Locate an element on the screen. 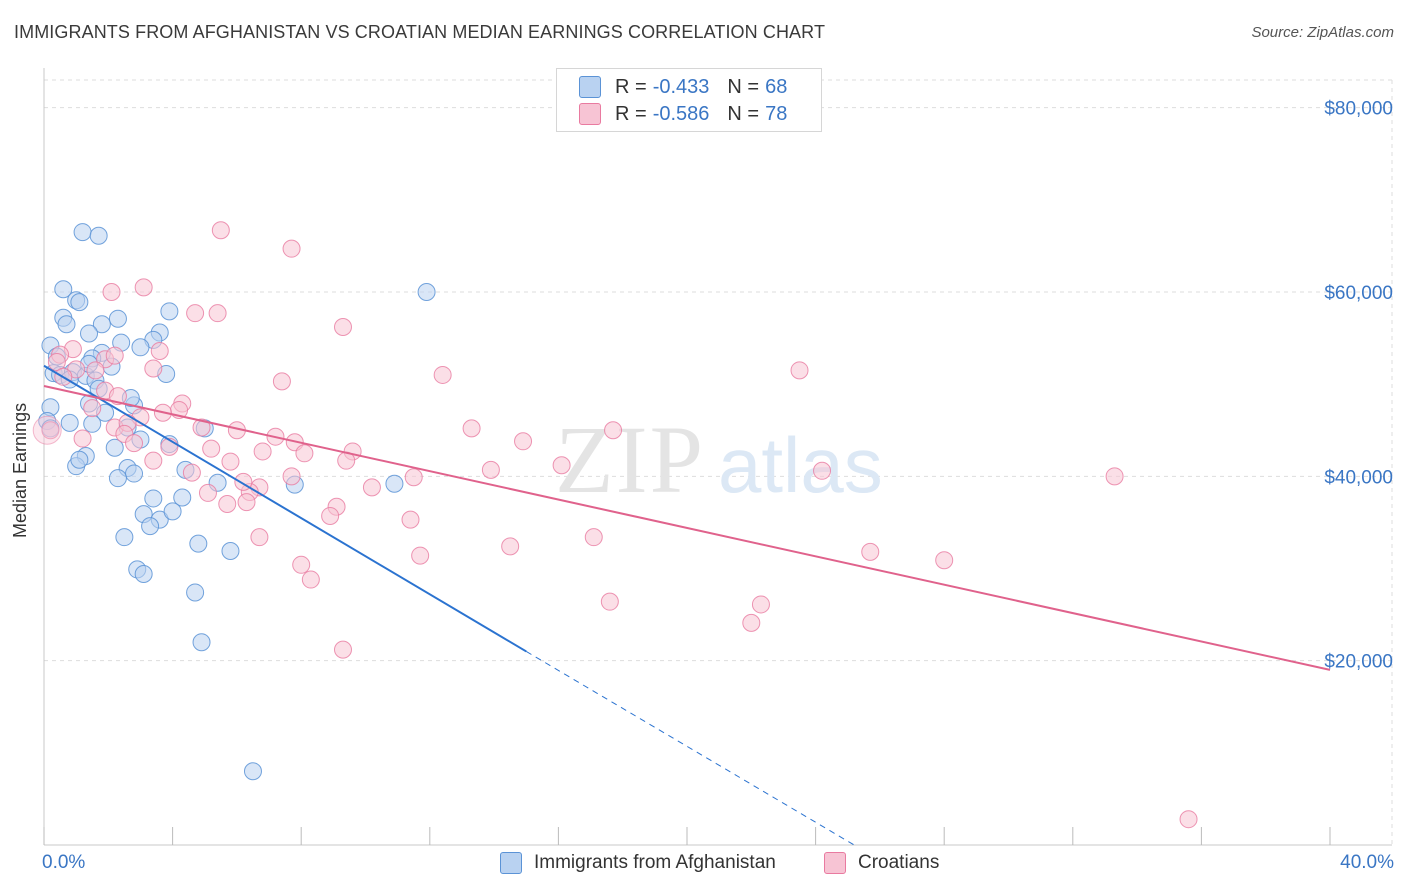  bottom-legend-afghanistan: Immigrants from Afghanistan is located at coordinates (638, 863).